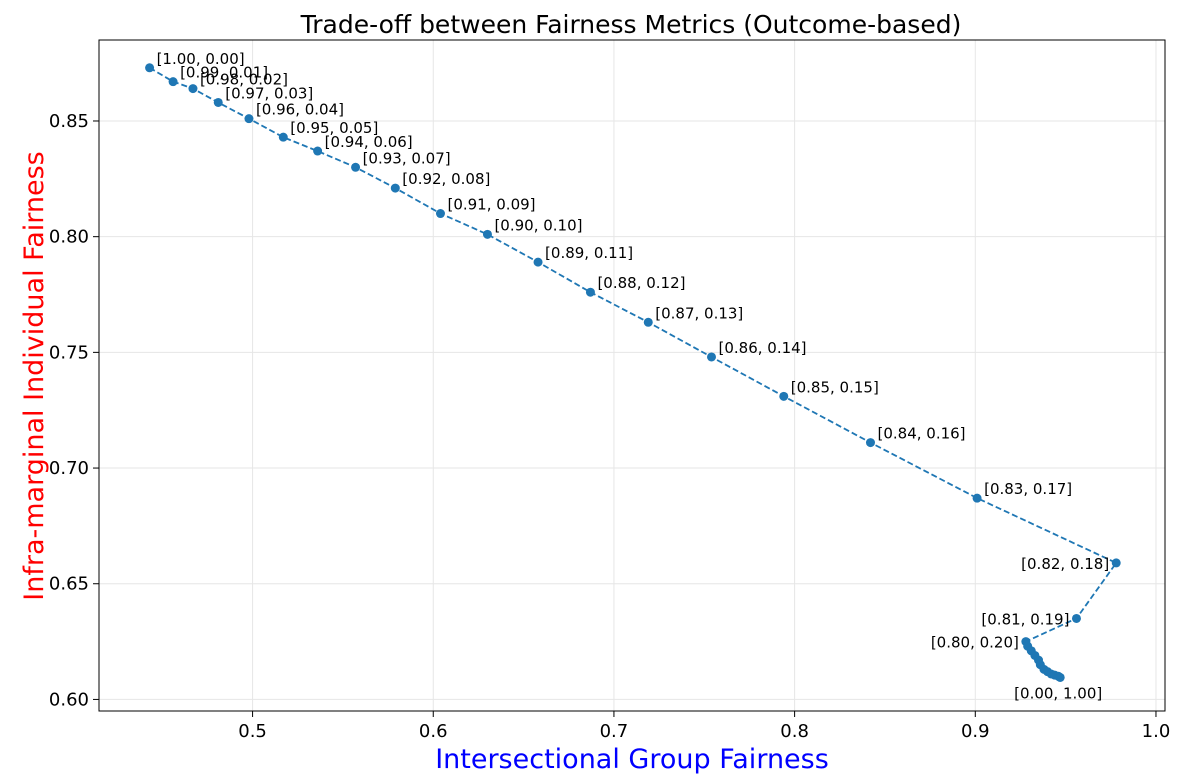 Image resolution: width=1183 pixels, height=784 pixels. I want to click on point-label: [0.94, 0.06], so click(369, 142).